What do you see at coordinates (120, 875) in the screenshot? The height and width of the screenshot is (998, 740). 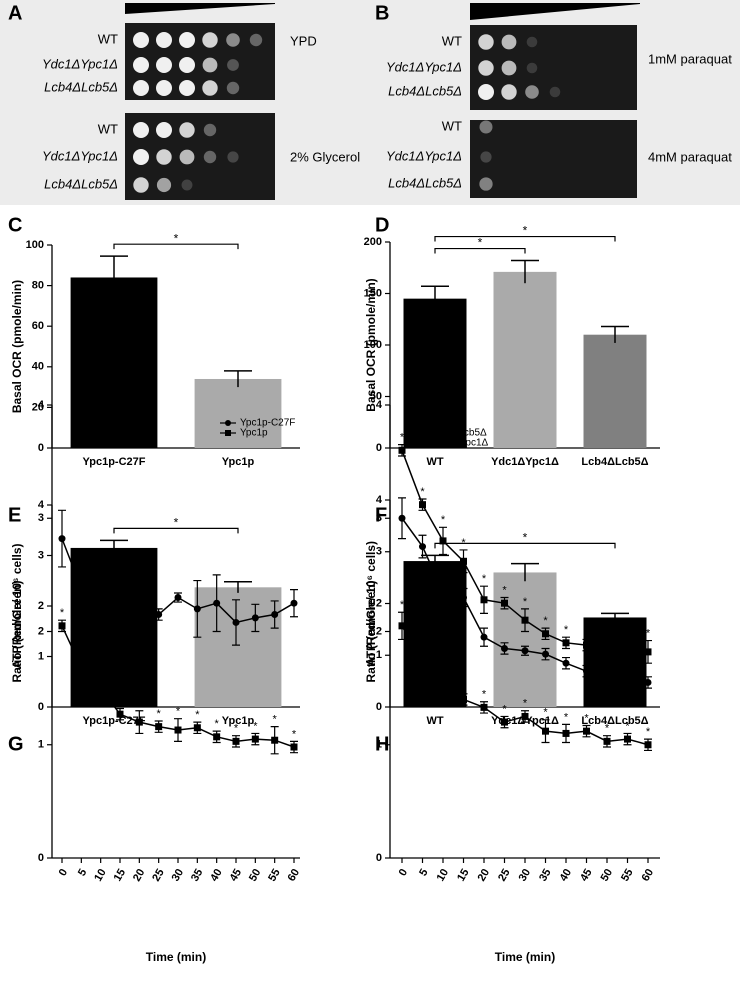 I see `x-tick-label: 15` at bounding box center [120, 875].